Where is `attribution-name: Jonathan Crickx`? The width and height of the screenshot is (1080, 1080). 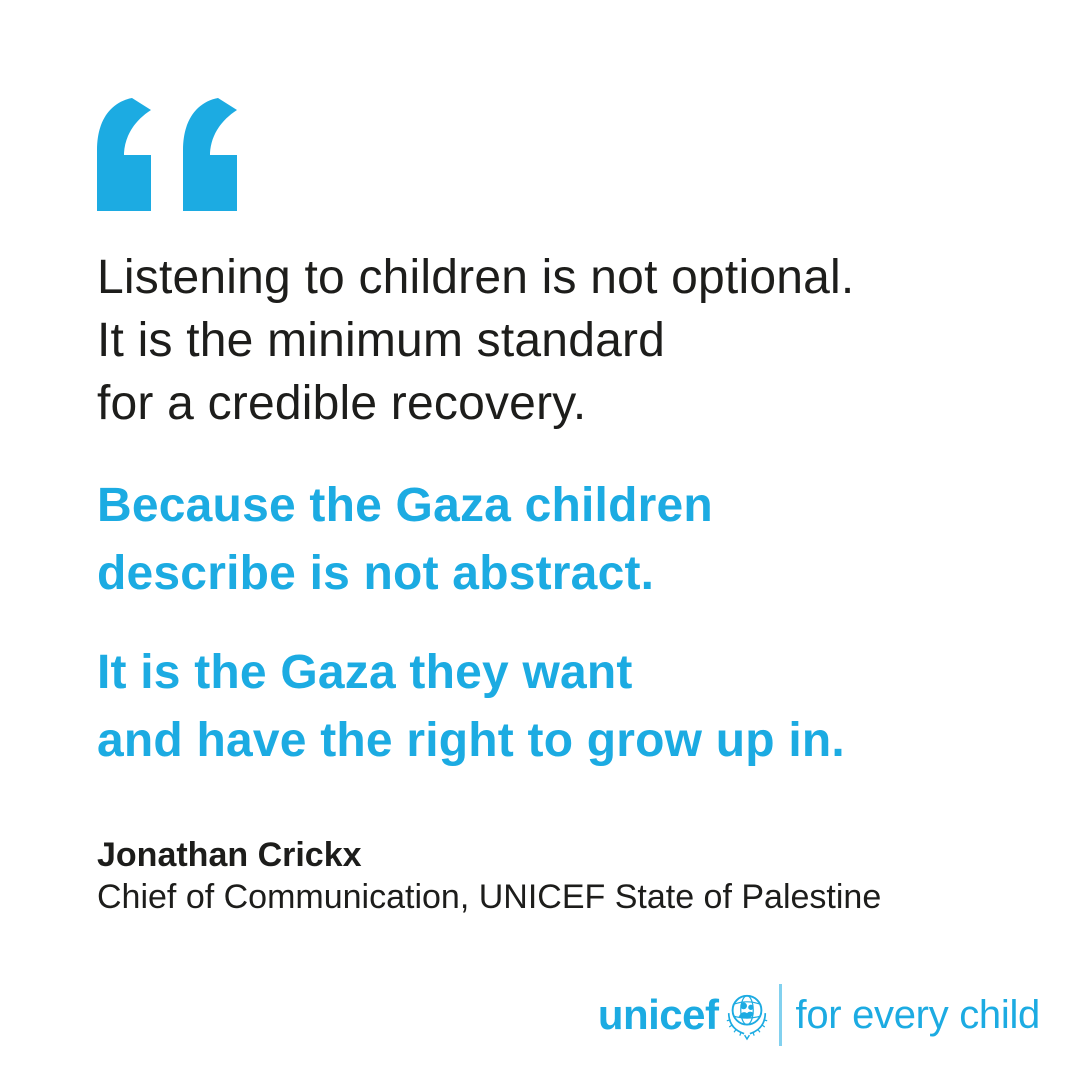
attribution-name: Jonathan Crickx is located at coordinates (229, 855).